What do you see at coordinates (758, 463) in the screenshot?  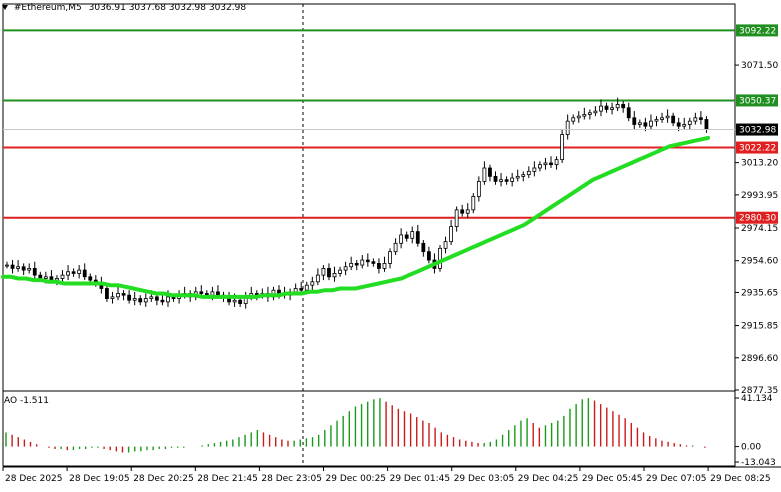 I see `ao-axis-label: -13.043` at bounding box center [758, 463].